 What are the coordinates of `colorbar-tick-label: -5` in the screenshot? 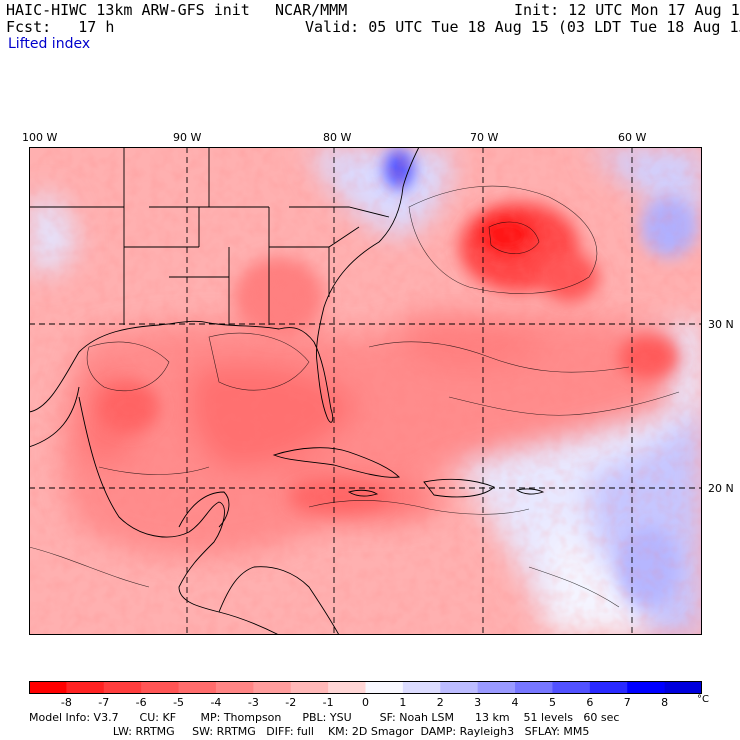 It's located at (179, 702).